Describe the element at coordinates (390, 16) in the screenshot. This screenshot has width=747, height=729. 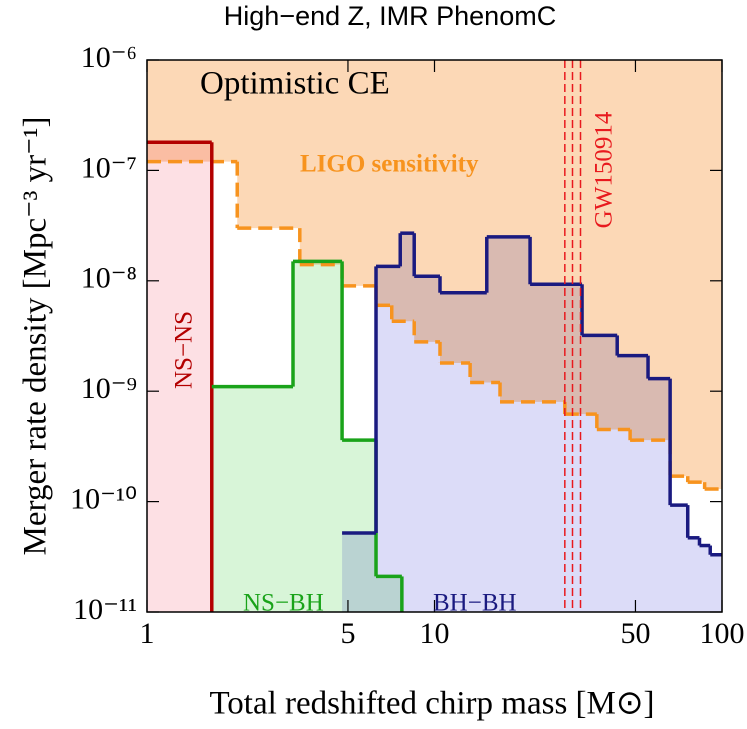
I see `chart-title: High−end Z, IMR PhenomC` at that location.